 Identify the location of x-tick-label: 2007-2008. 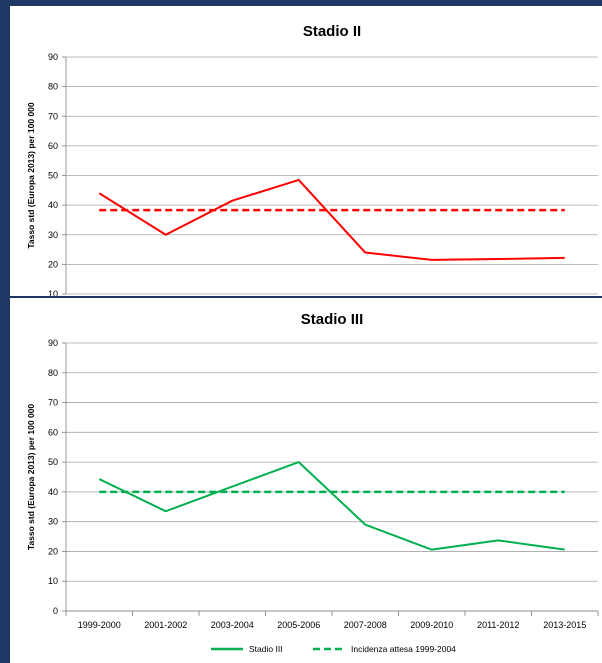
(365, 625).